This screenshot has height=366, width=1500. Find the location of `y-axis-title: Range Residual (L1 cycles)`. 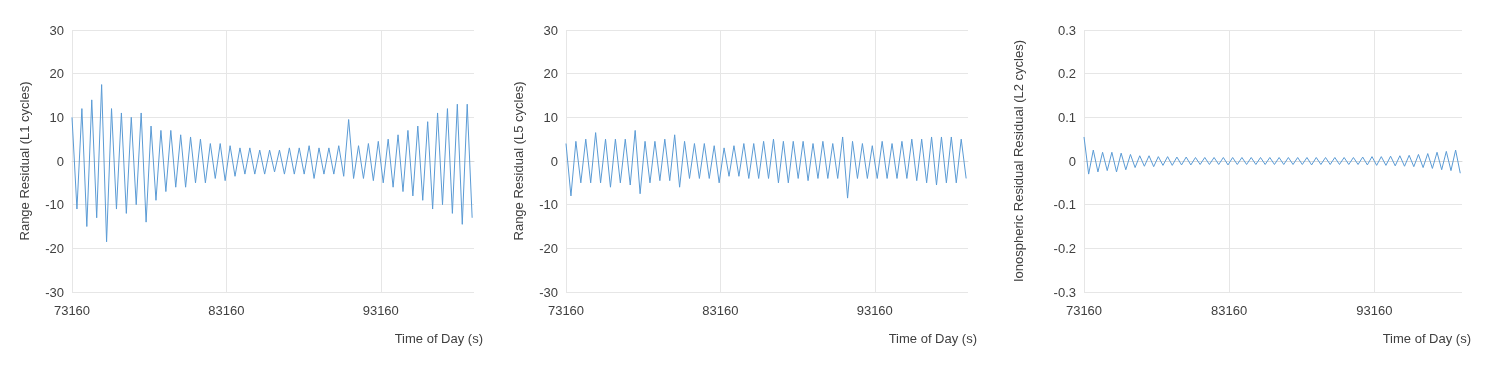

y-axis-title: Range Residual (L1 cycles) is located at coordinates (24, 161).